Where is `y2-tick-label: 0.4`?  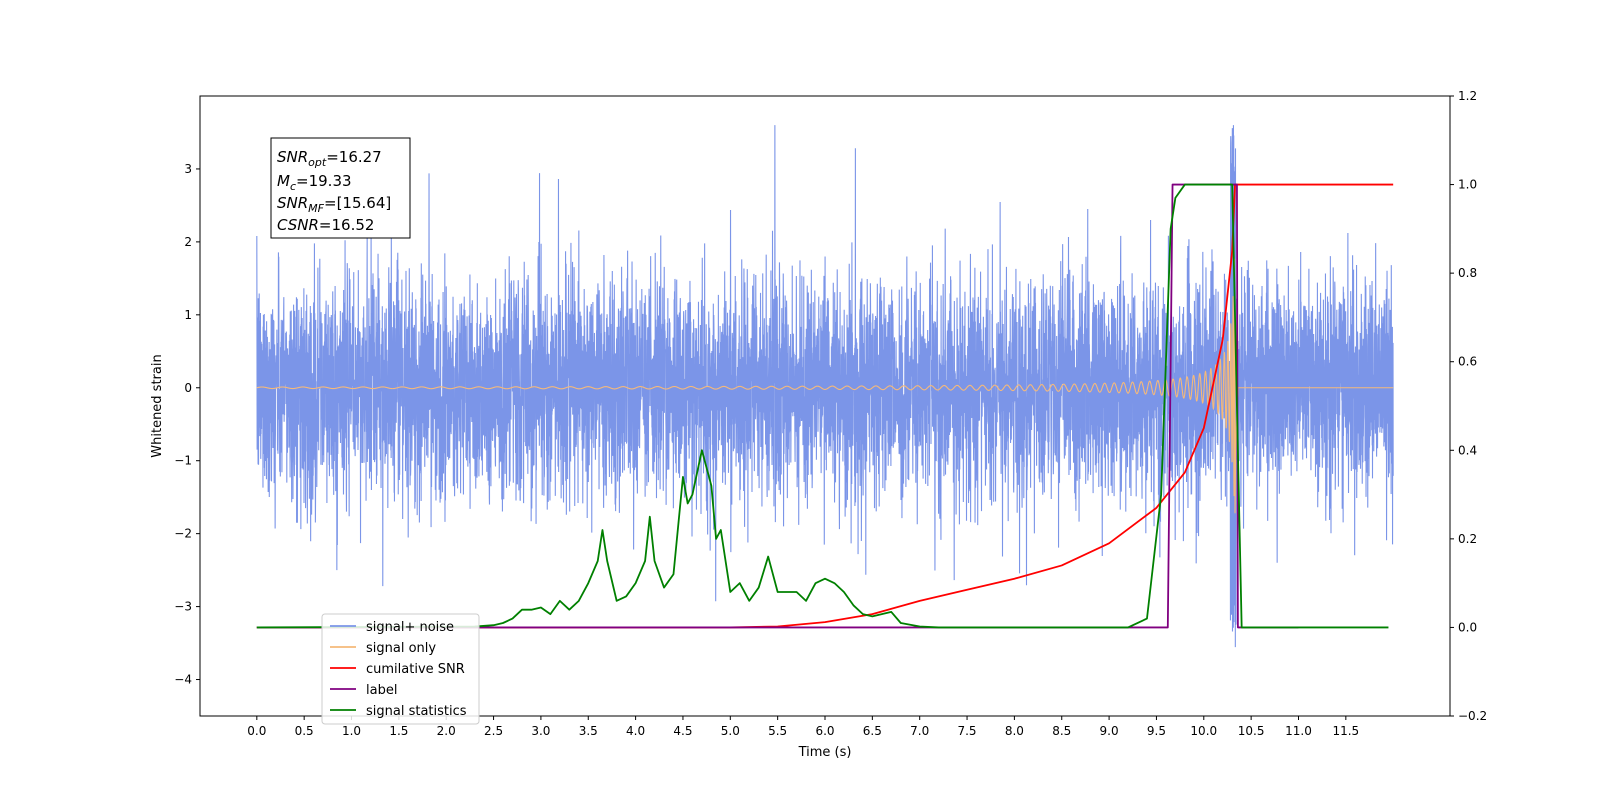
y2-tick-label: 0.4 is located at coordinates (1467, 450).